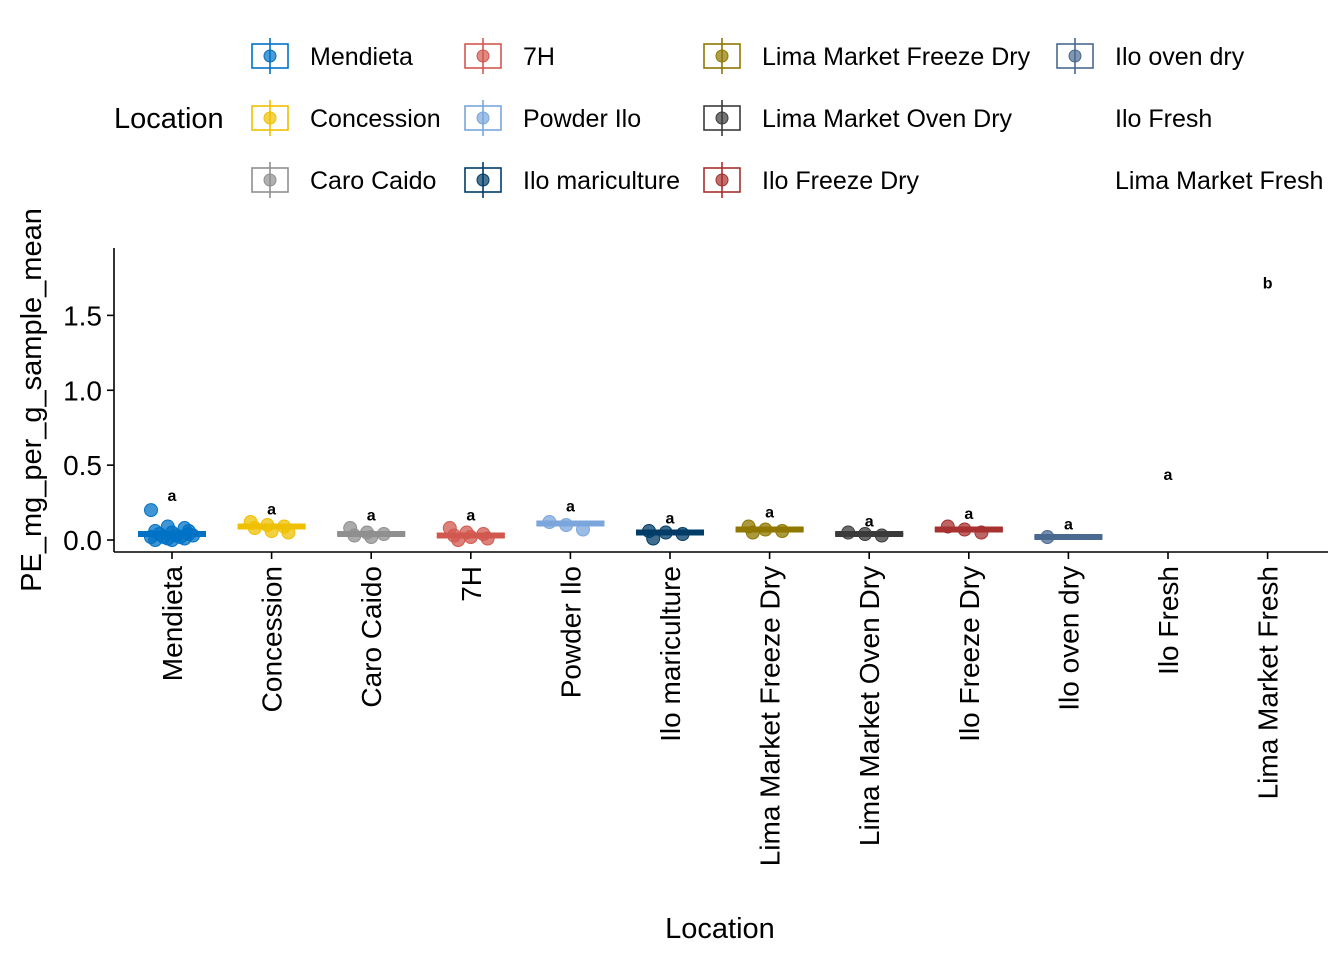  Describe the element at coordinates (887, 119) in the screenshot. I see `legend-label: Lima Market Oven Dry` at that location.